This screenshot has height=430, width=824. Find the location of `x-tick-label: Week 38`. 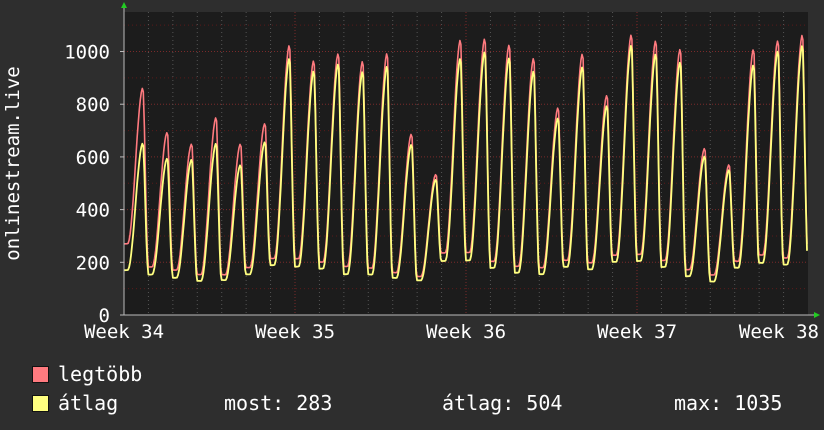

x-tick-label: Week 38 is located at coordinates (779, 332).